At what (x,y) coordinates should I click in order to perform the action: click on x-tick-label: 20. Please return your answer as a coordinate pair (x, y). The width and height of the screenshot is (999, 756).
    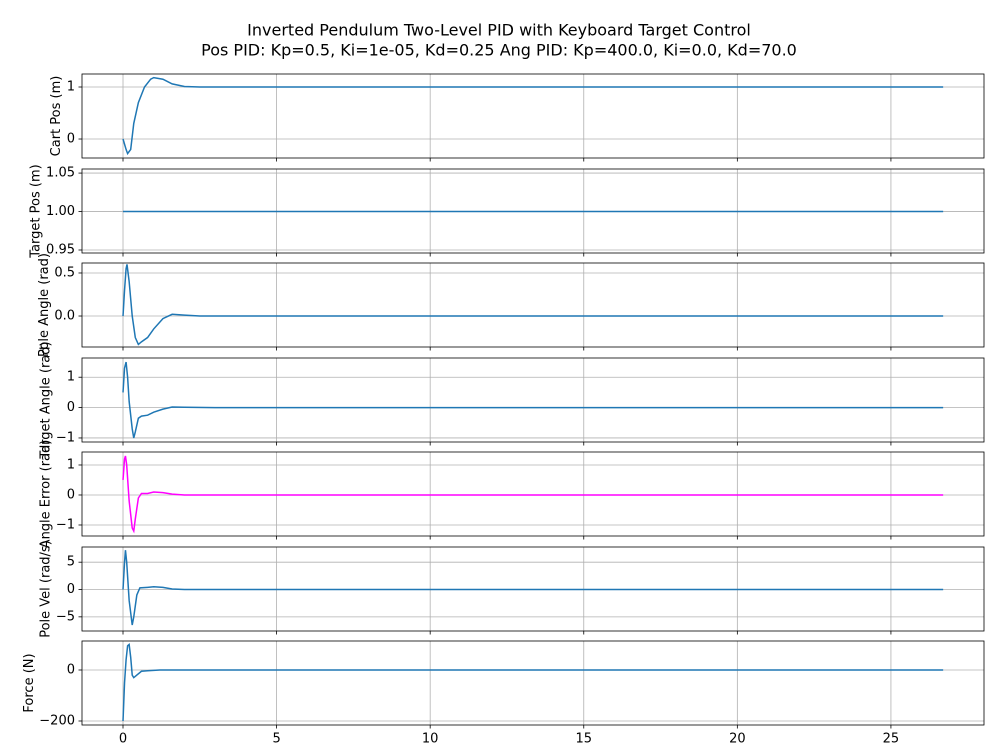
    Looking at the image, I should click on (737, 739).